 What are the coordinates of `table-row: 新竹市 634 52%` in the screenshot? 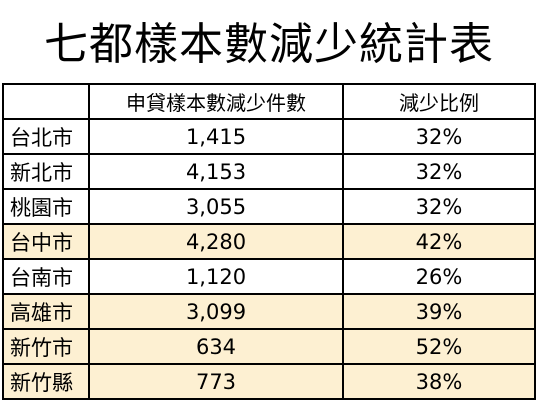 It's located at (269, 346).